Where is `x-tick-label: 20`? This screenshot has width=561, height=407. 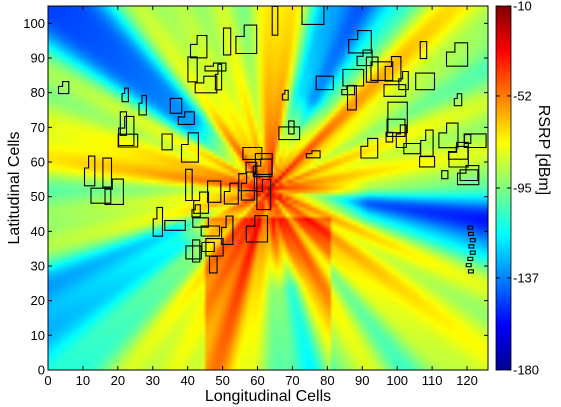 x-tick-label: 20 is located at coordinates (118, 380).